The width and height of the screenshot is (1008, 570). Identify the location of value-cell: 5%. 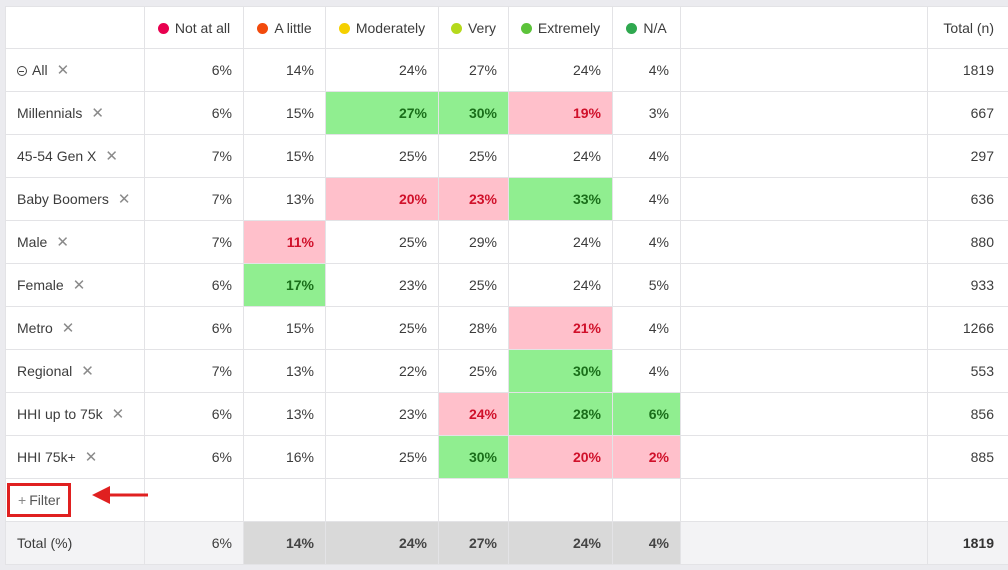
(646, 285).